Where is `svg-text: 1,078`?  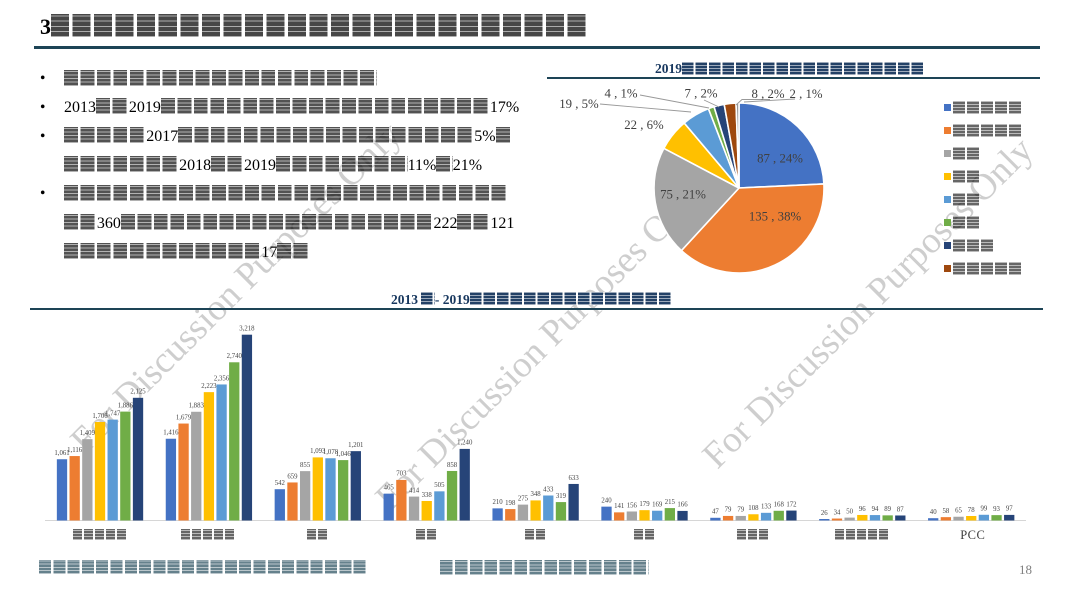
svg-text: 1,078 is located at coordinates (331, 452).